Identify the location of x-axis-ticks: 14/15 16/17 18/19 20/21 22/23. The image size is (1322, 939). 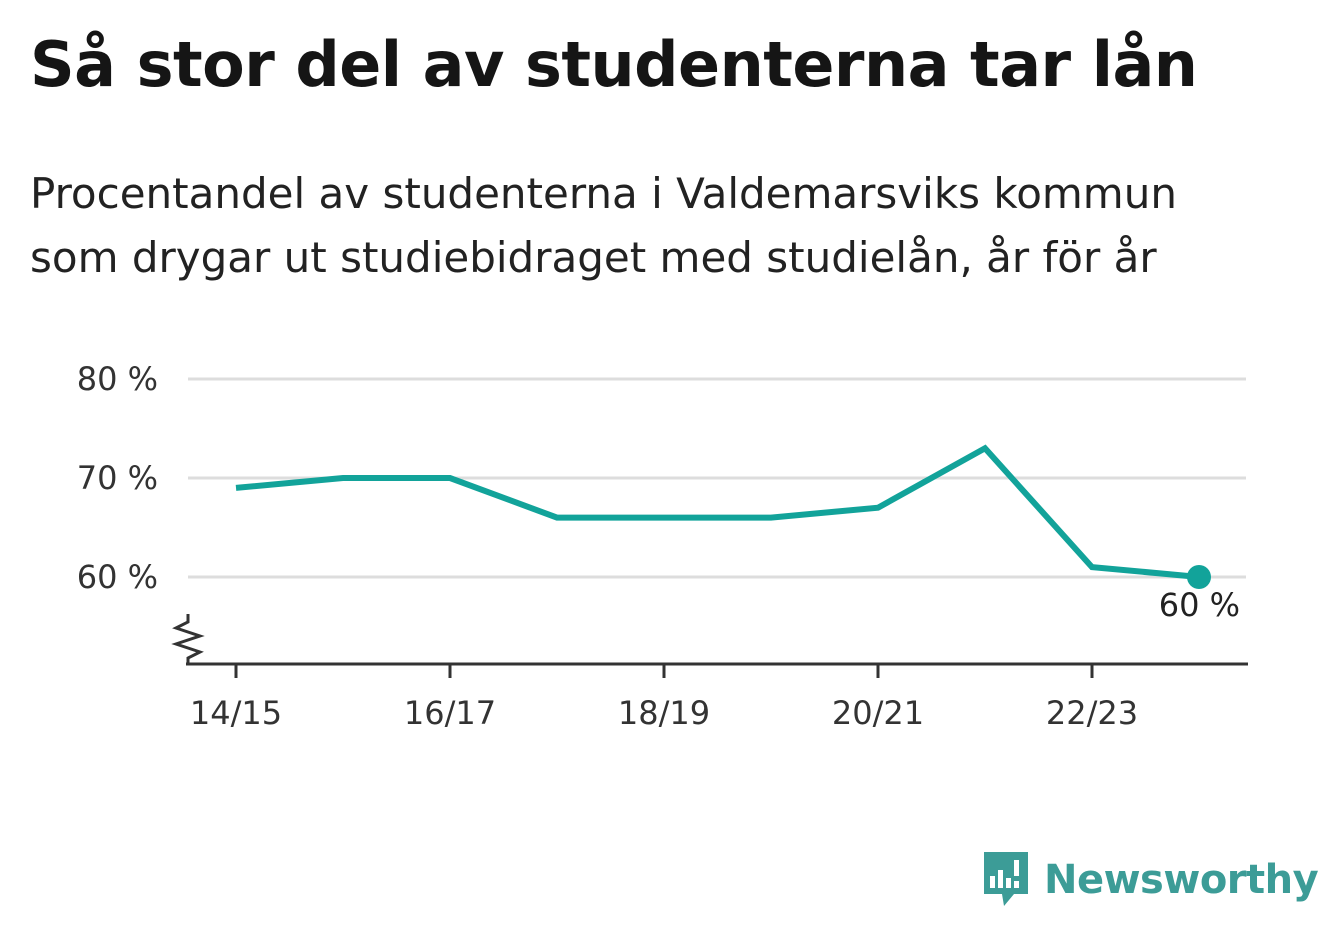
(664, 698).